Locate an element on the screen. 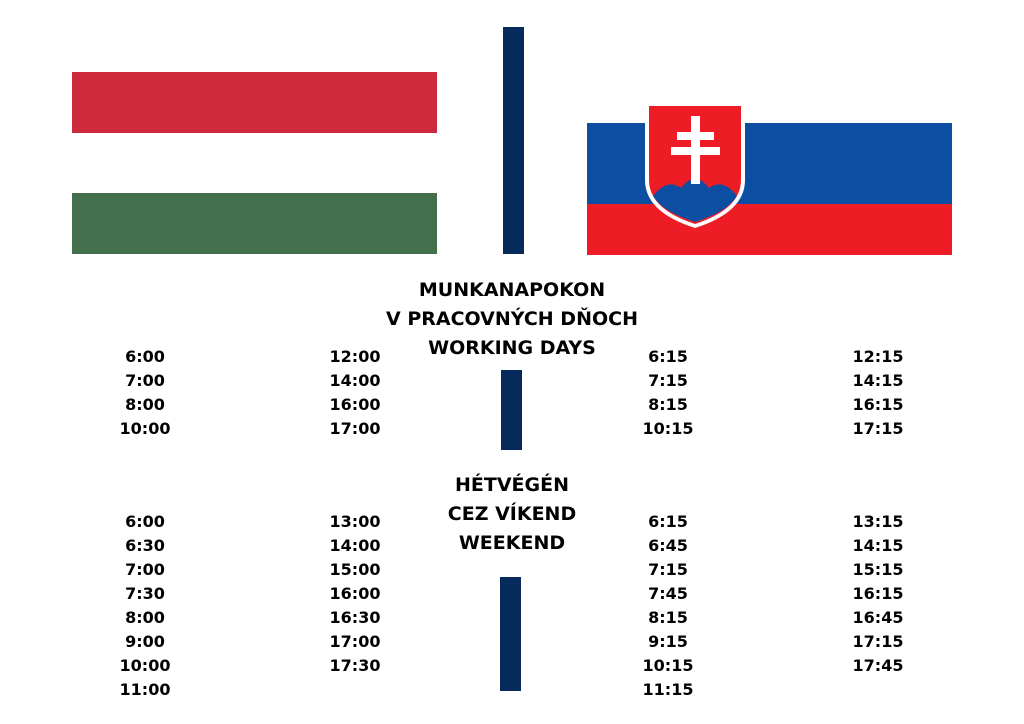  departure-time: 9:15 is located at coordinates (668, 641).